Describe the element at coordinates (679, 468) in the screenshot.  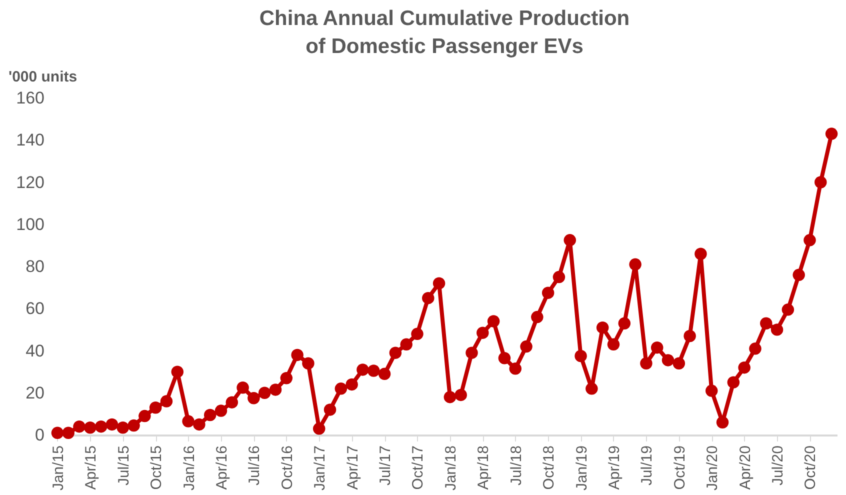
I see `x-tick-label: Oct/19` at that location.